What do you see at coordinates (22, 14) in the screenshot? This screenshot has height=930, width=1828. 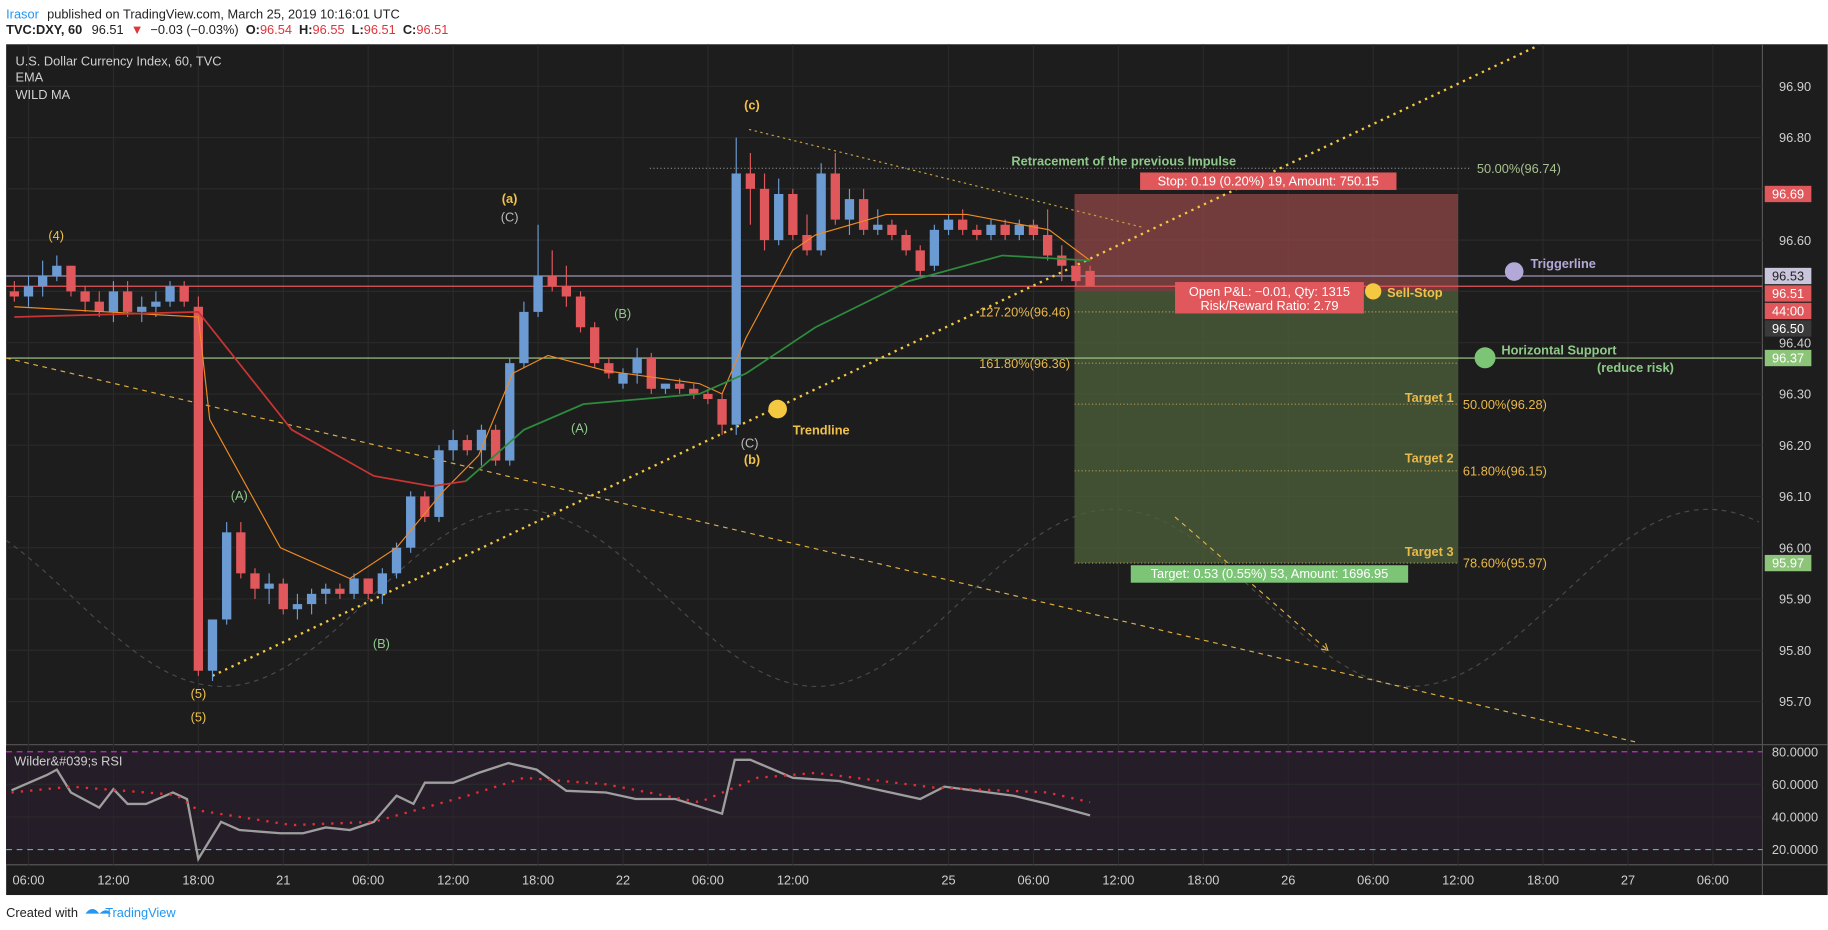 I see `user: Irasor` at bounding box center [22, 14].